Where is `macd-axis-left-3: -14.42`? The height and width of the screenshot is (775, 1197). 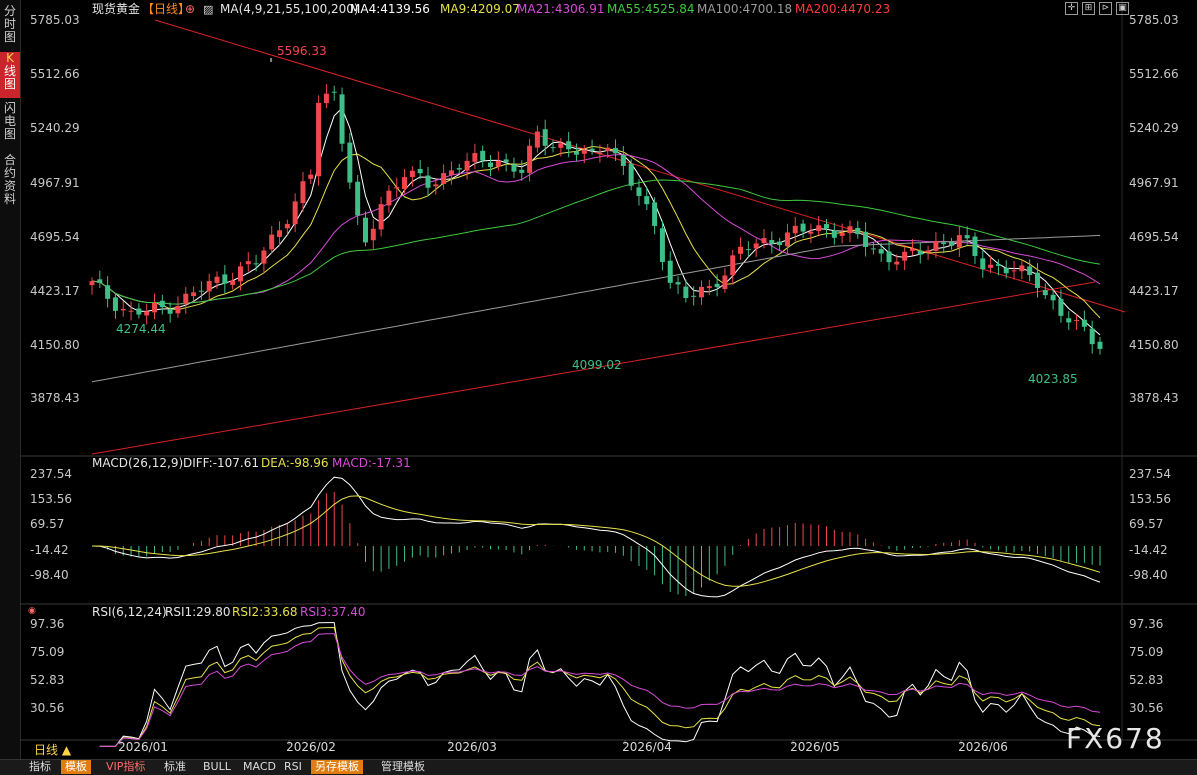
macd-axis-left-3: -14.42 is located at coordinates (49, 550).